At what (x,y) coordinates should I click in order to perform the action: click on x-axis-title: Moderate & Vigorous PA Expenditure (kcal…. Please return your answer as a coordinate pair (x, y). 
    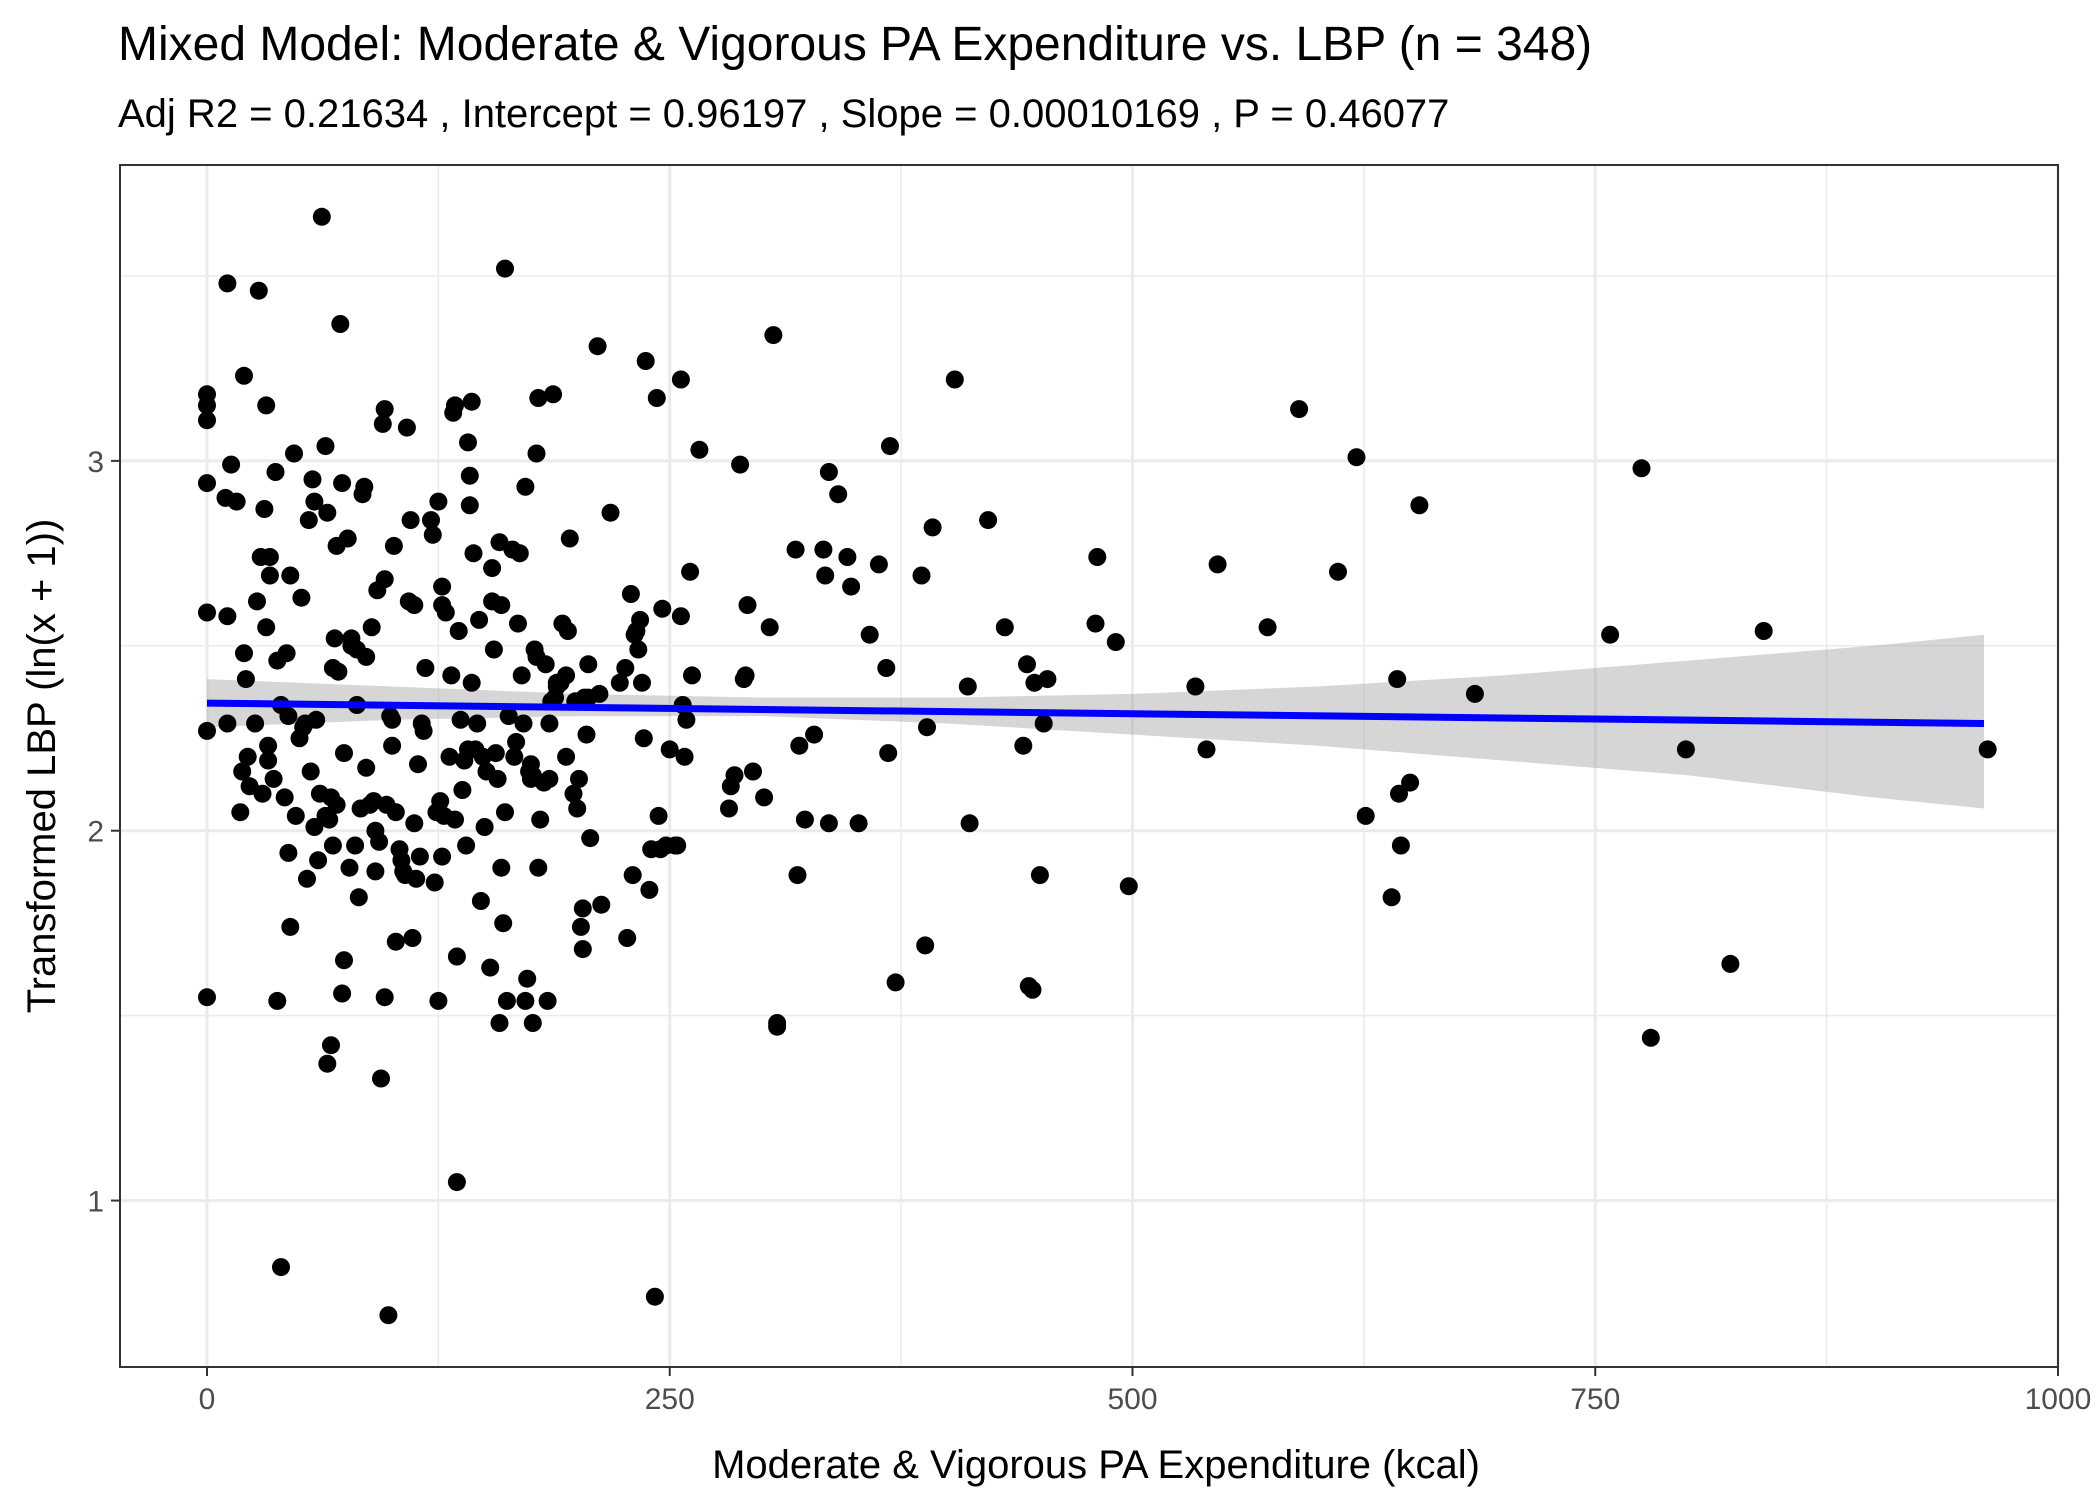
    Looking at the image, I should click on (1096, 1465).